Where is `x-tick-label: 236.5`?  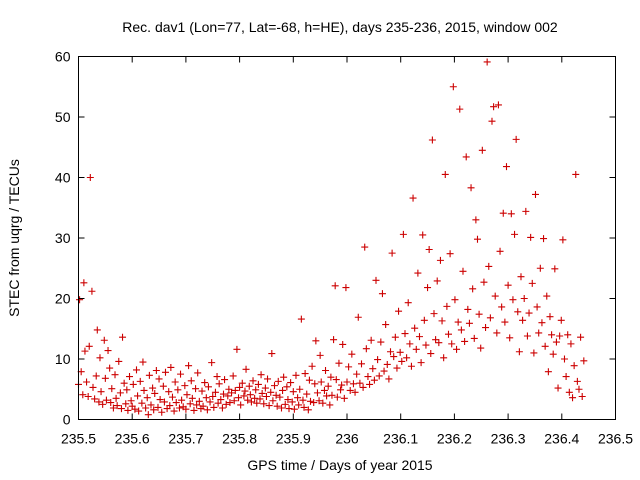
x-tick-label: 236.5 is located at coordinates (615, 439).